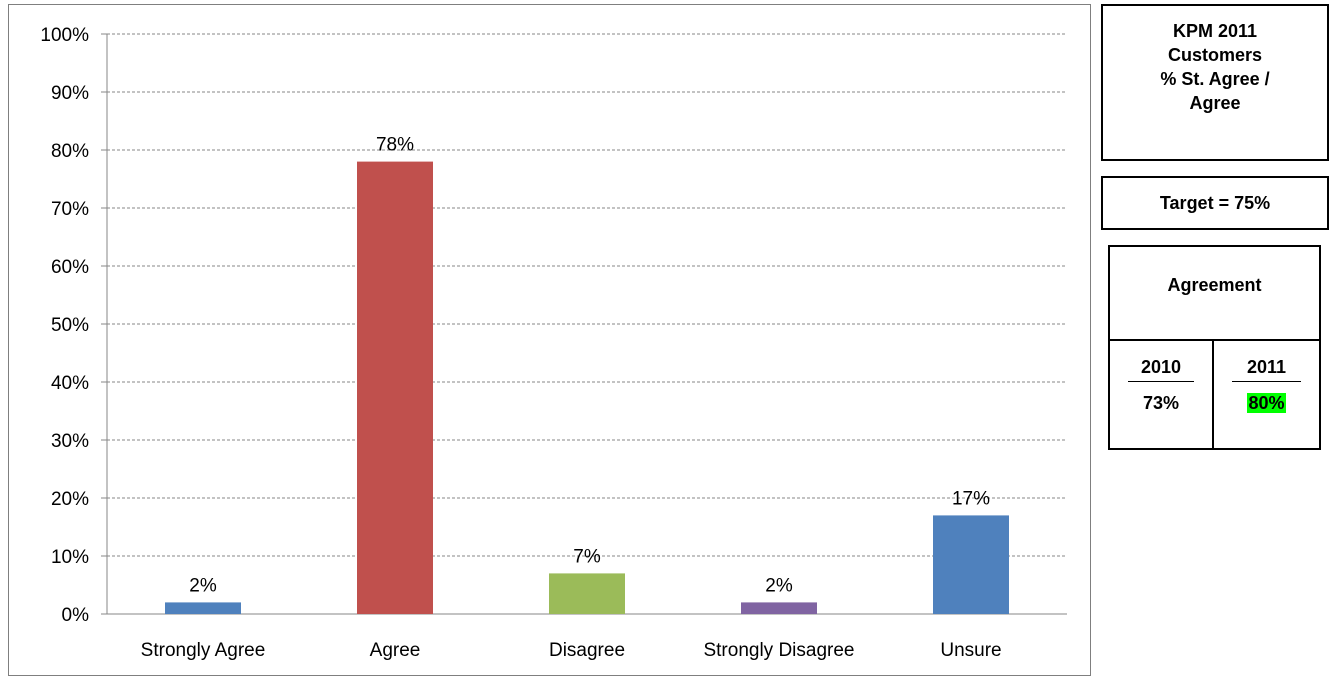 The image size is (1335, 678). Describe the element at coordinates (970, 650) in the screenshot. I see `x-tick-label: Unsure` at that location.